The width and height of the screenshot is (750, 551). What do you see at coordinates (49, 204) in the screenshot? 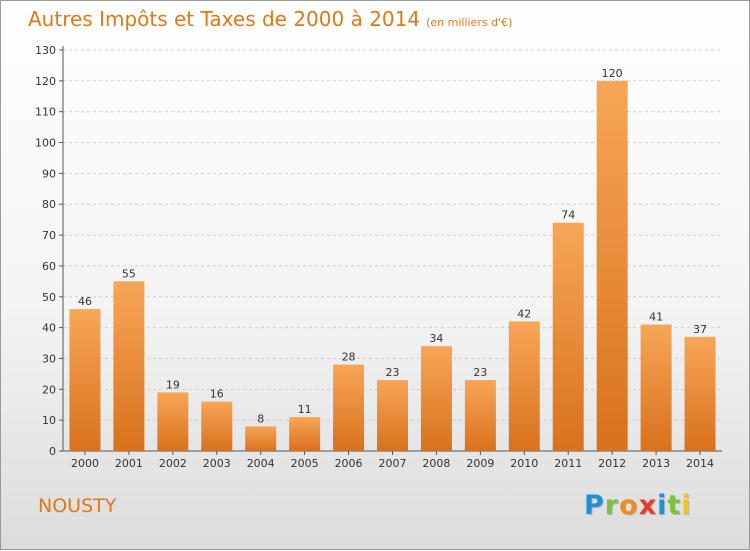
I see `y-tick-label: 80` at bounding box center [49, 204].